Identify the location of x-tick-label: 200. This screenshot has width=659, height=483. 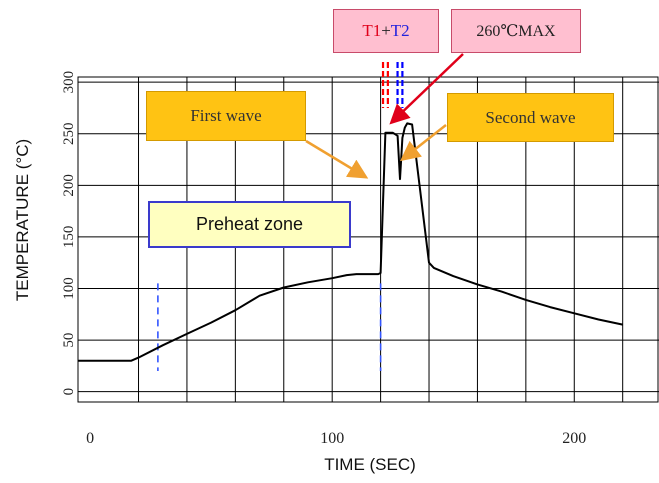
(574, 438).